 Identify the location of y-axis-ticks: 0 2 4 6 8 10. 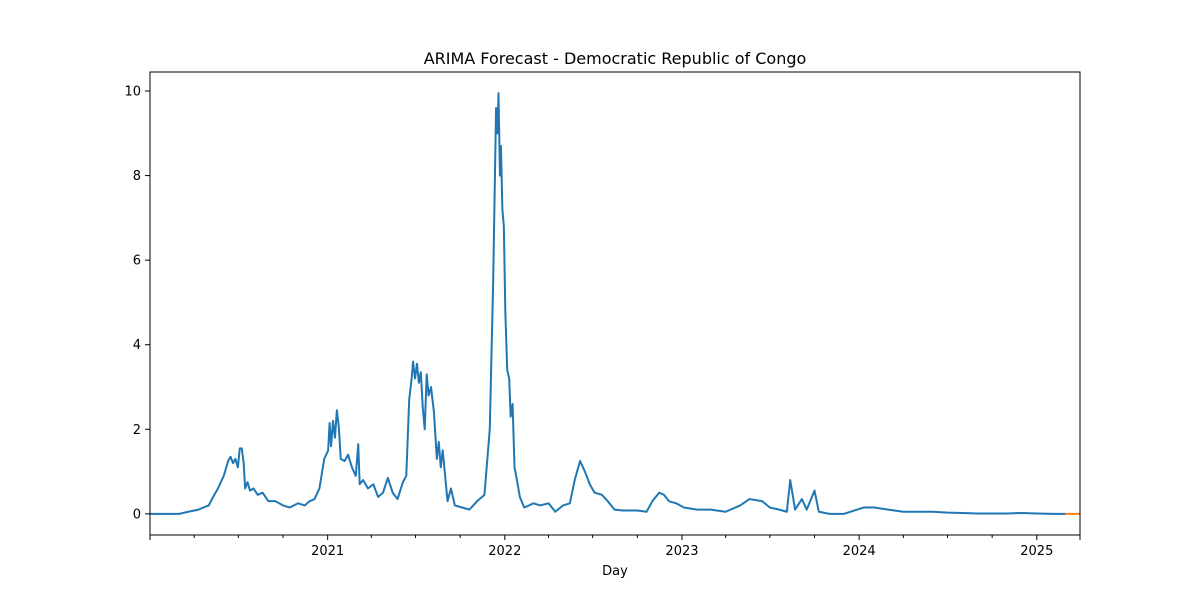
(137, 303).